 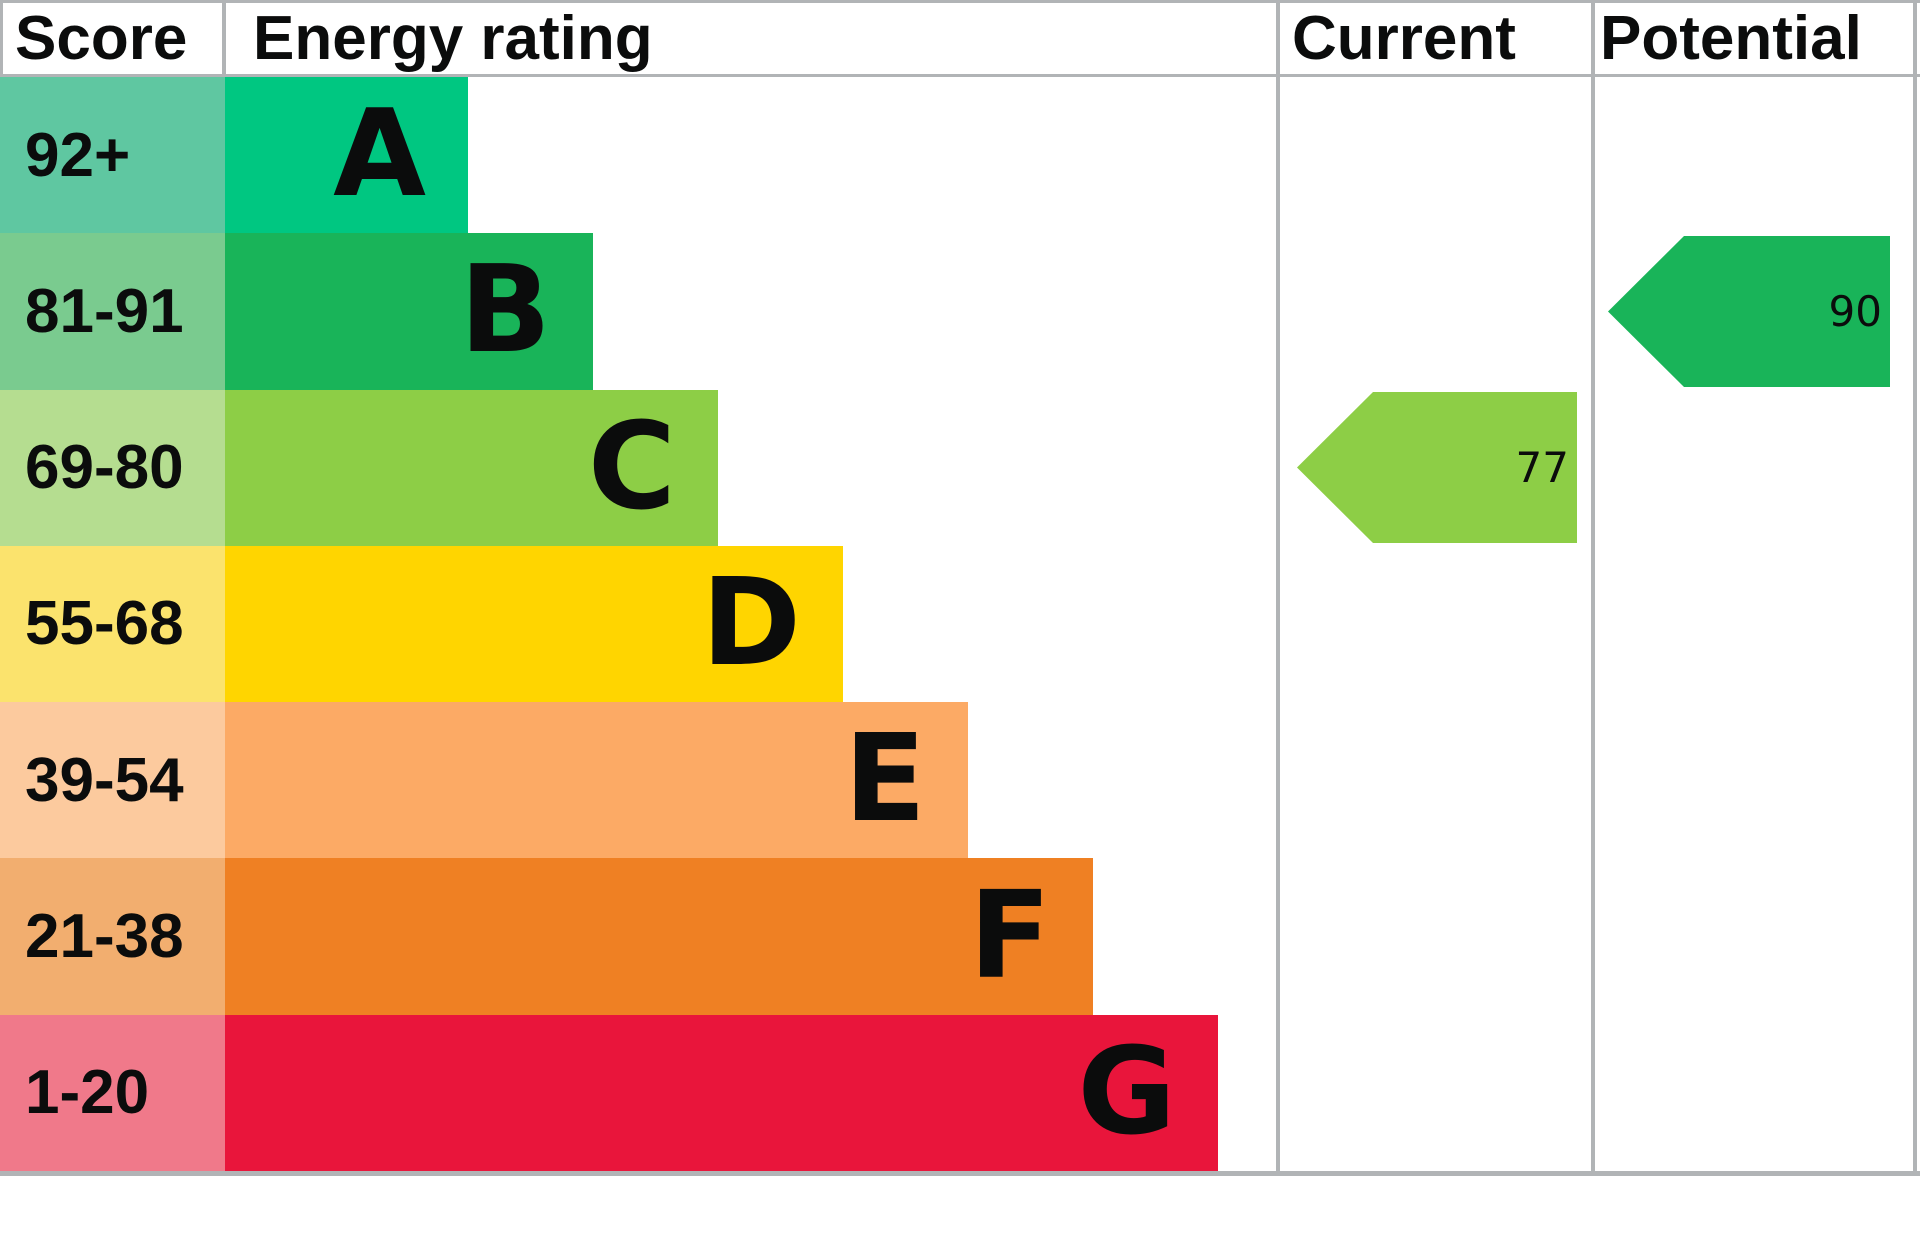 What do you see at coordinates (112, 311) in the screenshot?
I see `score-range-b: 81-91` at bounding box center [112, 311].